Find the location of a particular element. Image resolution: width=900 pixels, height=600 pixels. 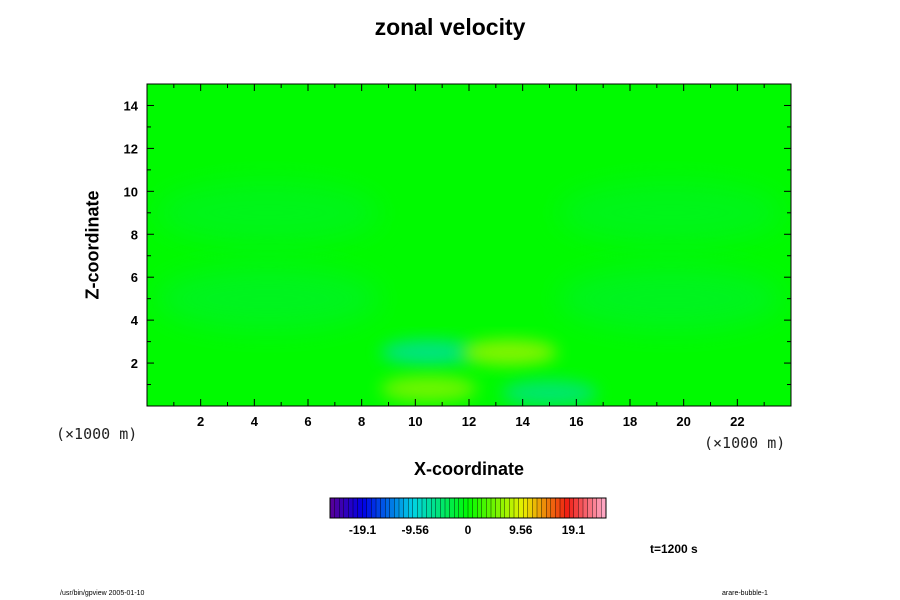

x-tick-label: 8 is located at coordinates (361, 421).